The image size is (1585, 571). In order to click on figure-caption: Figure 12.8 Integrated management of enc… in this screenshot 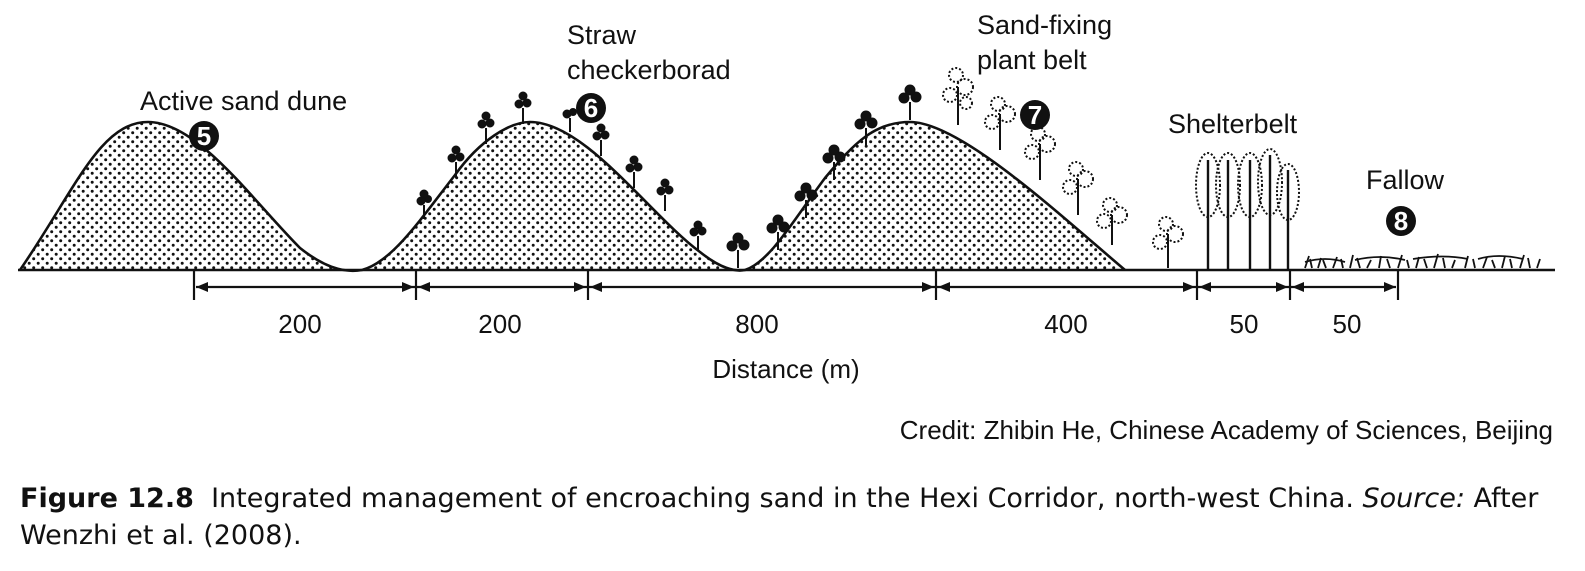, I will do `click(795, 517)`.